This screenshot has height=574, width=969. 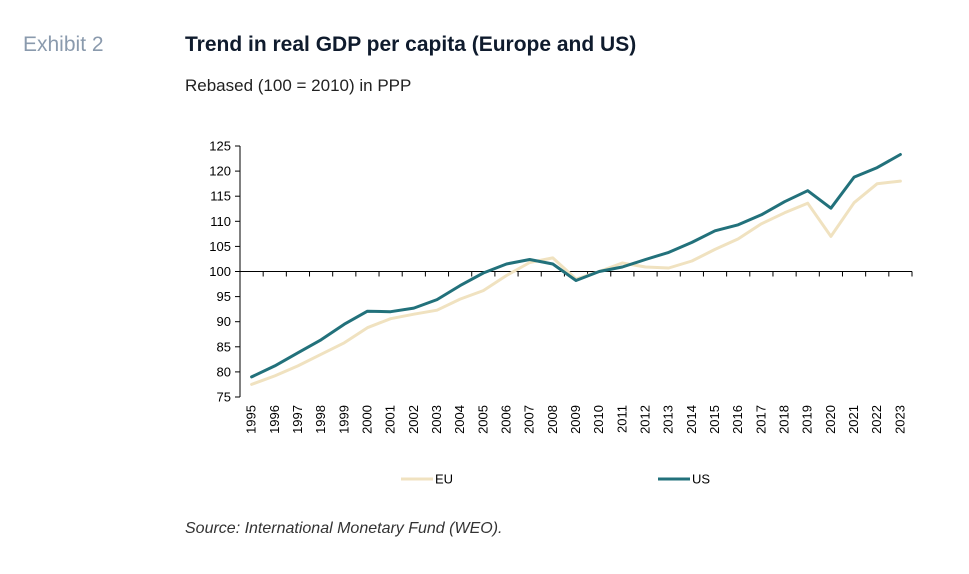 I want to click on legend-label-eu: EU, so click(x=444, y=479).